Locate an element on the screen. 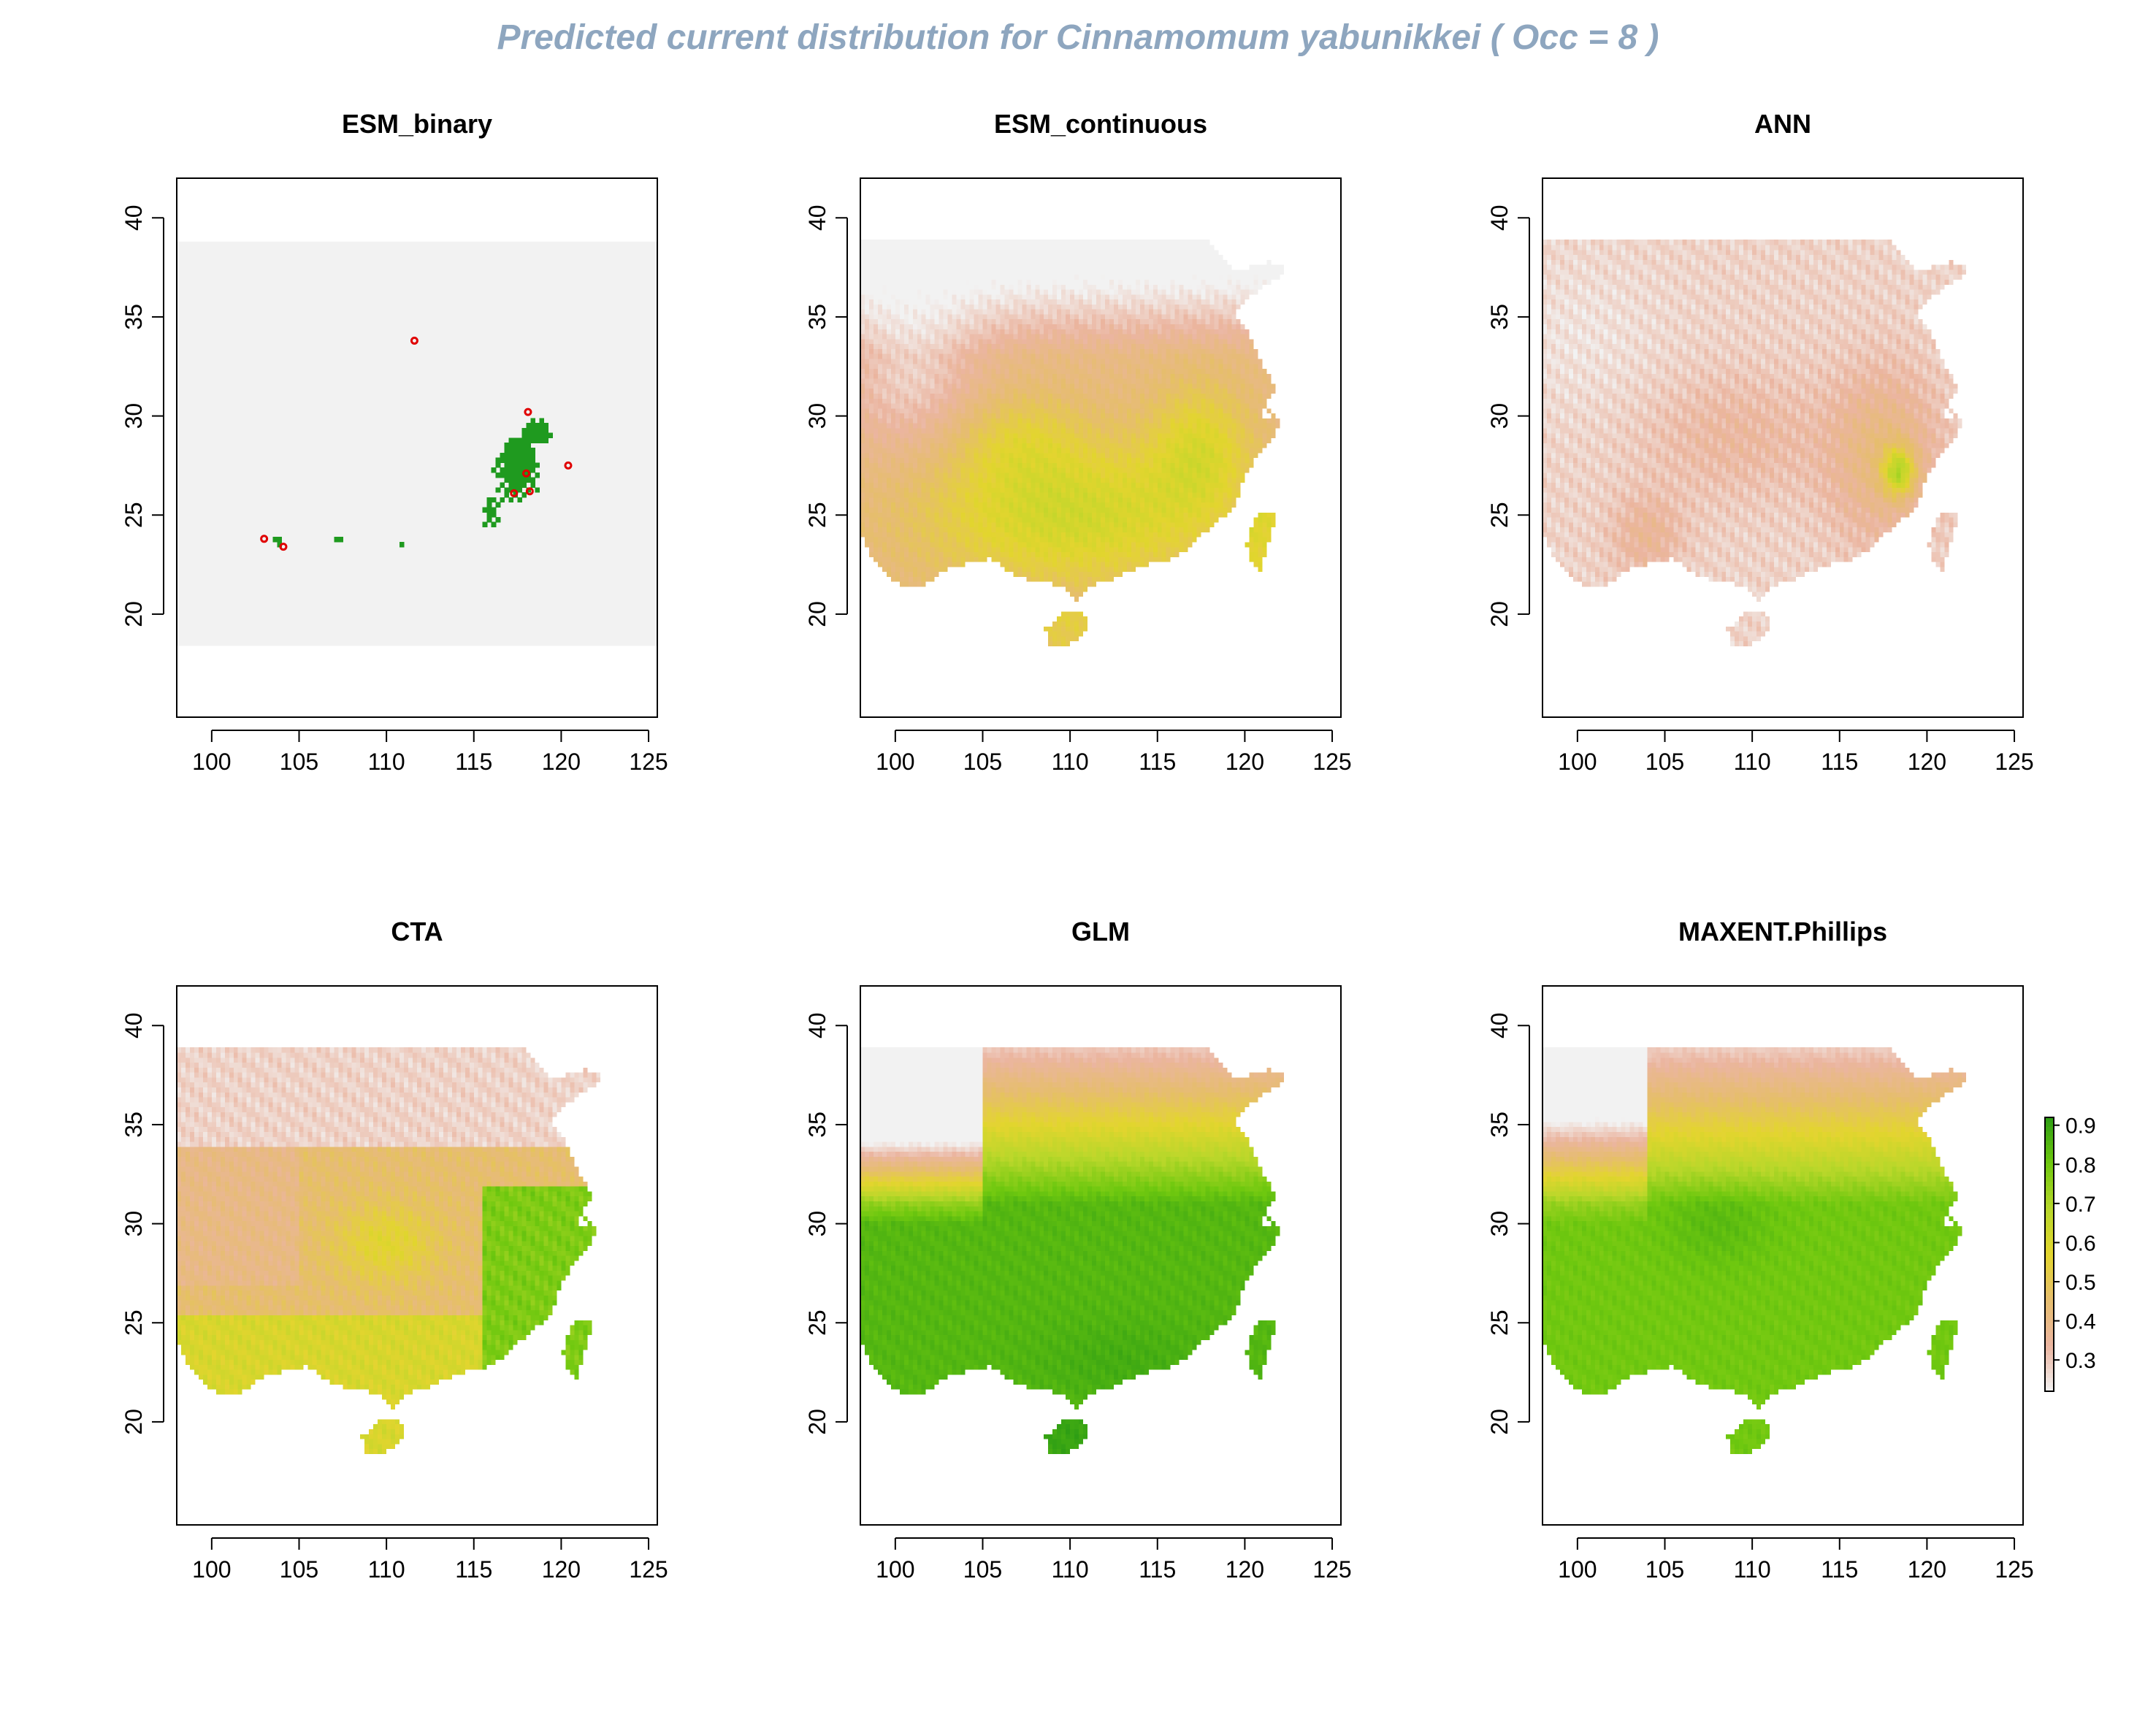 The width and height of the screenshot is (2156, 1725). x-tick-label: 115 is located at coordinates (474, 762).